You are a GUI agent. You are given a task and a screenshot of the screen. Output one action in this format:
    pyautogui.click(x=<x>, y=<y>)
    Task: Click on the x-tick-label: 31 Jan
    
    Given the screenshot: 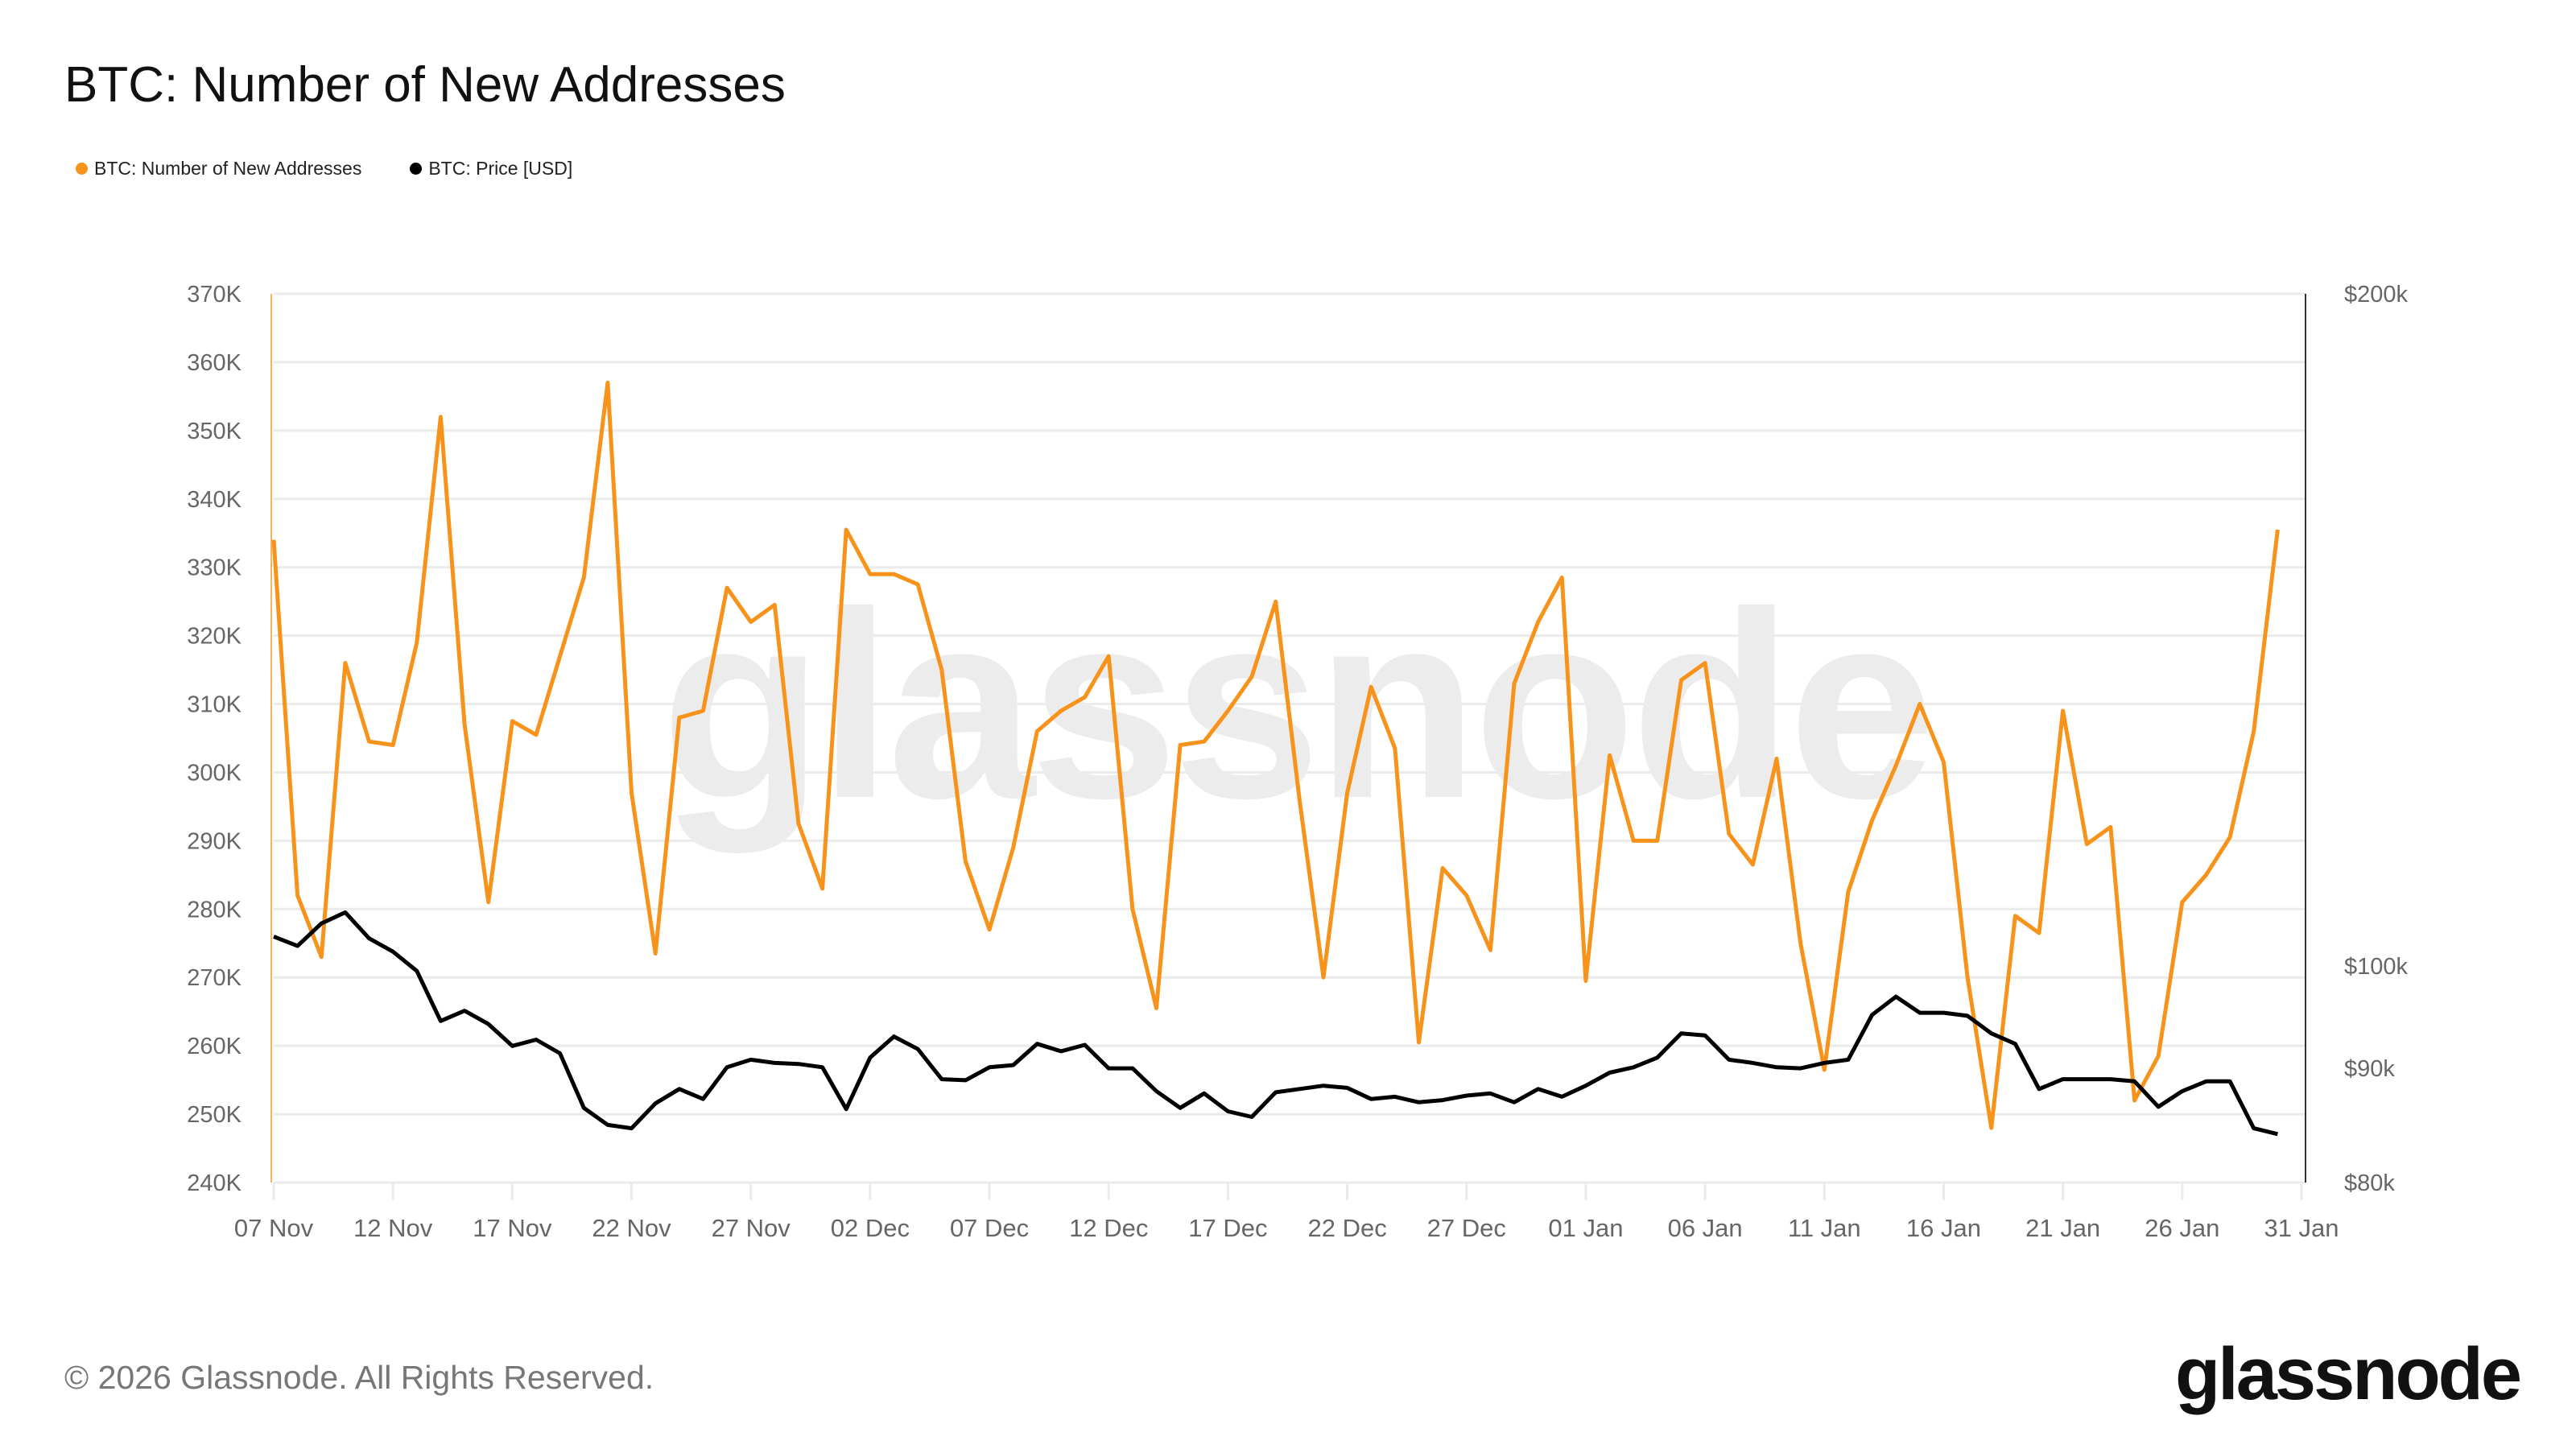 What is the action you would take?
    pyautogui.click(x=2301, y=1228)
    